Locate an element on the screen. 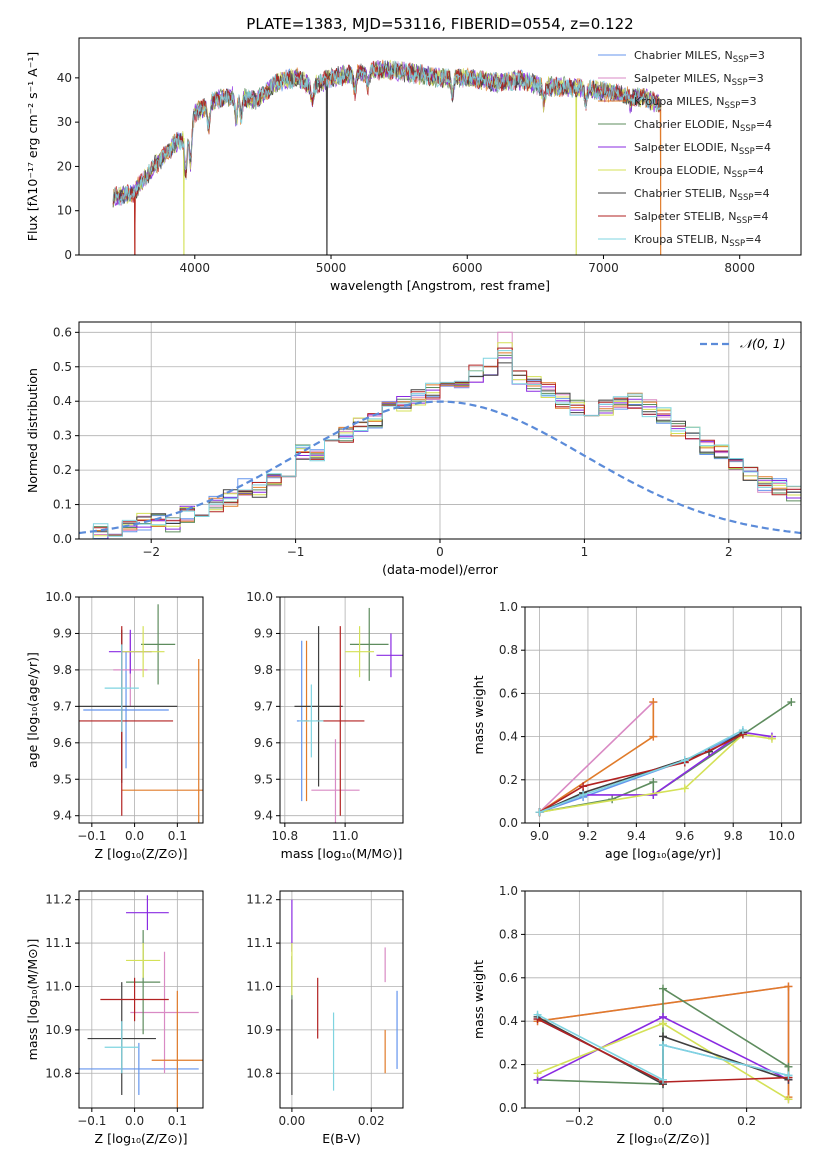 The width and height of the screenshot is (819, 1170). mass-vs-Z-xlabel: Z [log₁₀(Z/Z⊙)] is located at coordinates (141, 1138).